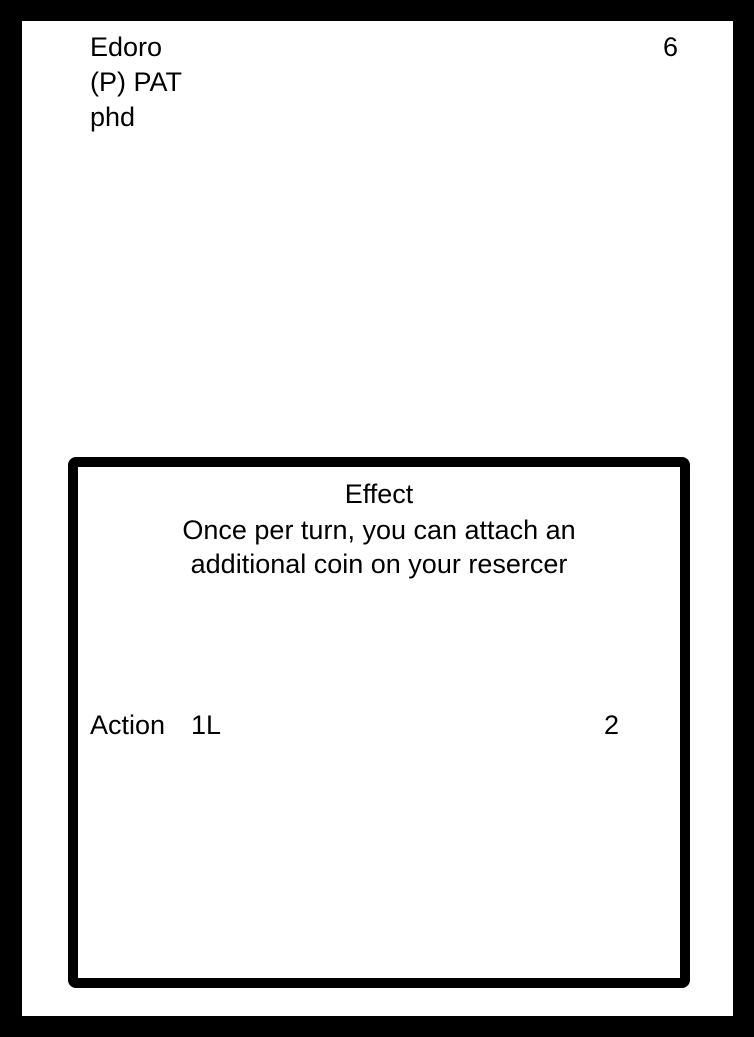 This screenshot has height=1037, width=754. What do you see at coordinates (379, 530) in the screenshot?
I see `effect-description-line-1: Once per turn, you can attach an` at bounding box center [379, 530].